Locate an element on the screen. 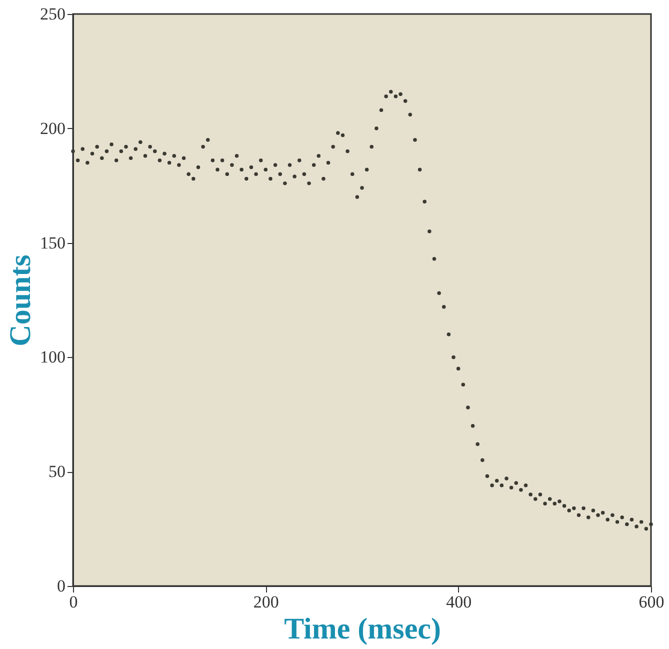  y-tick-label: 100 is located at coordinates (53, 357).